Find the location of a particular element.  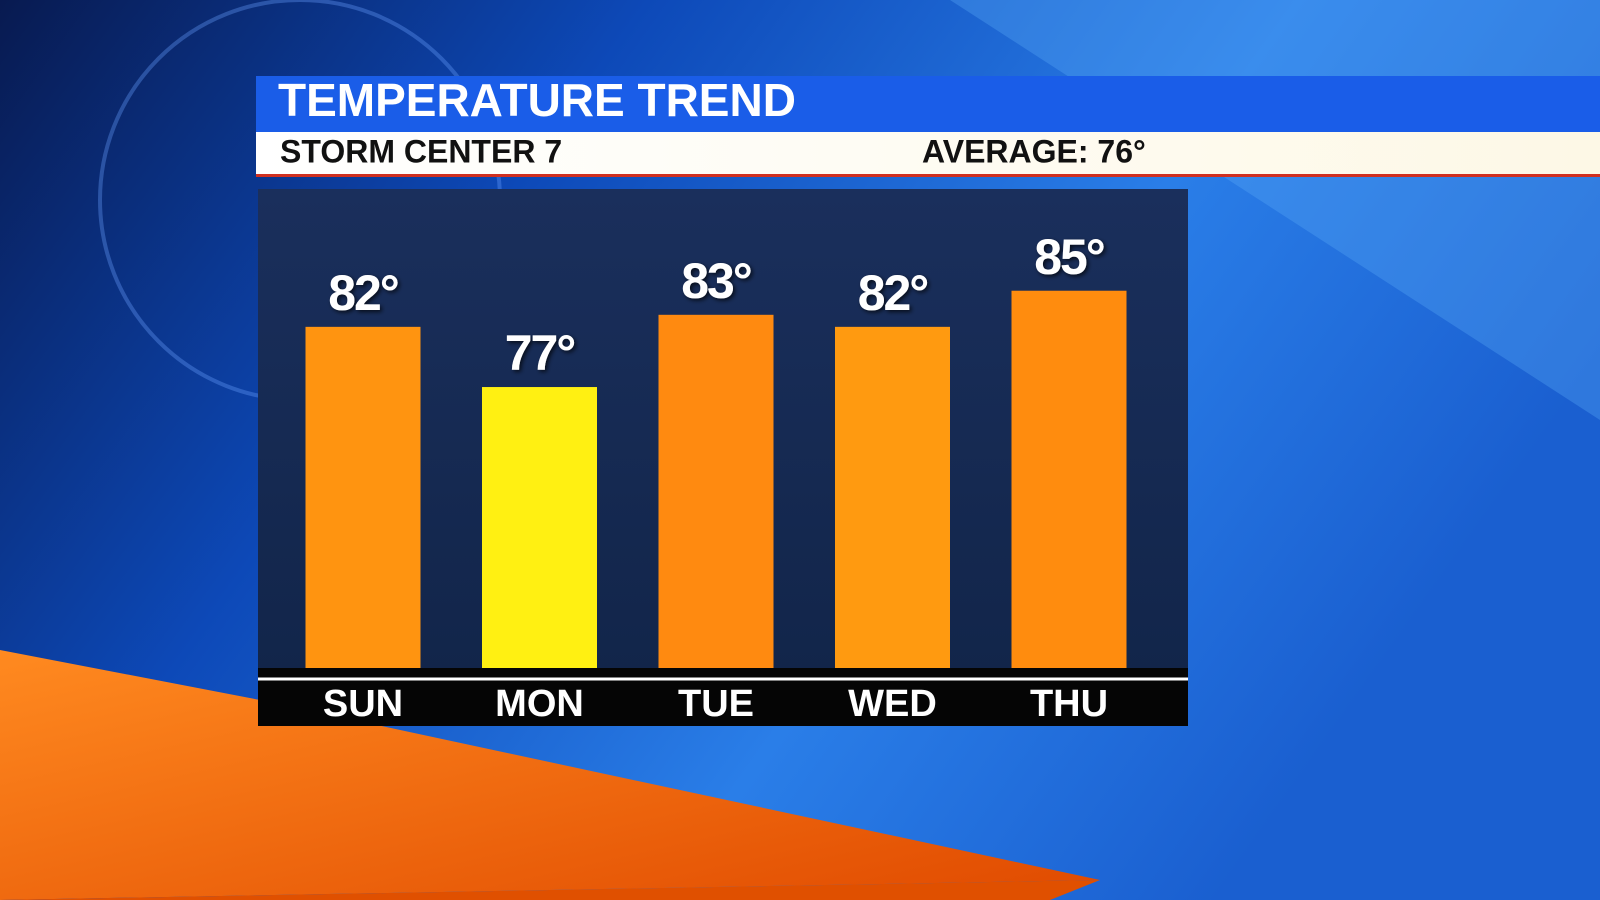

title-bar is located at coordinates (928, 104).